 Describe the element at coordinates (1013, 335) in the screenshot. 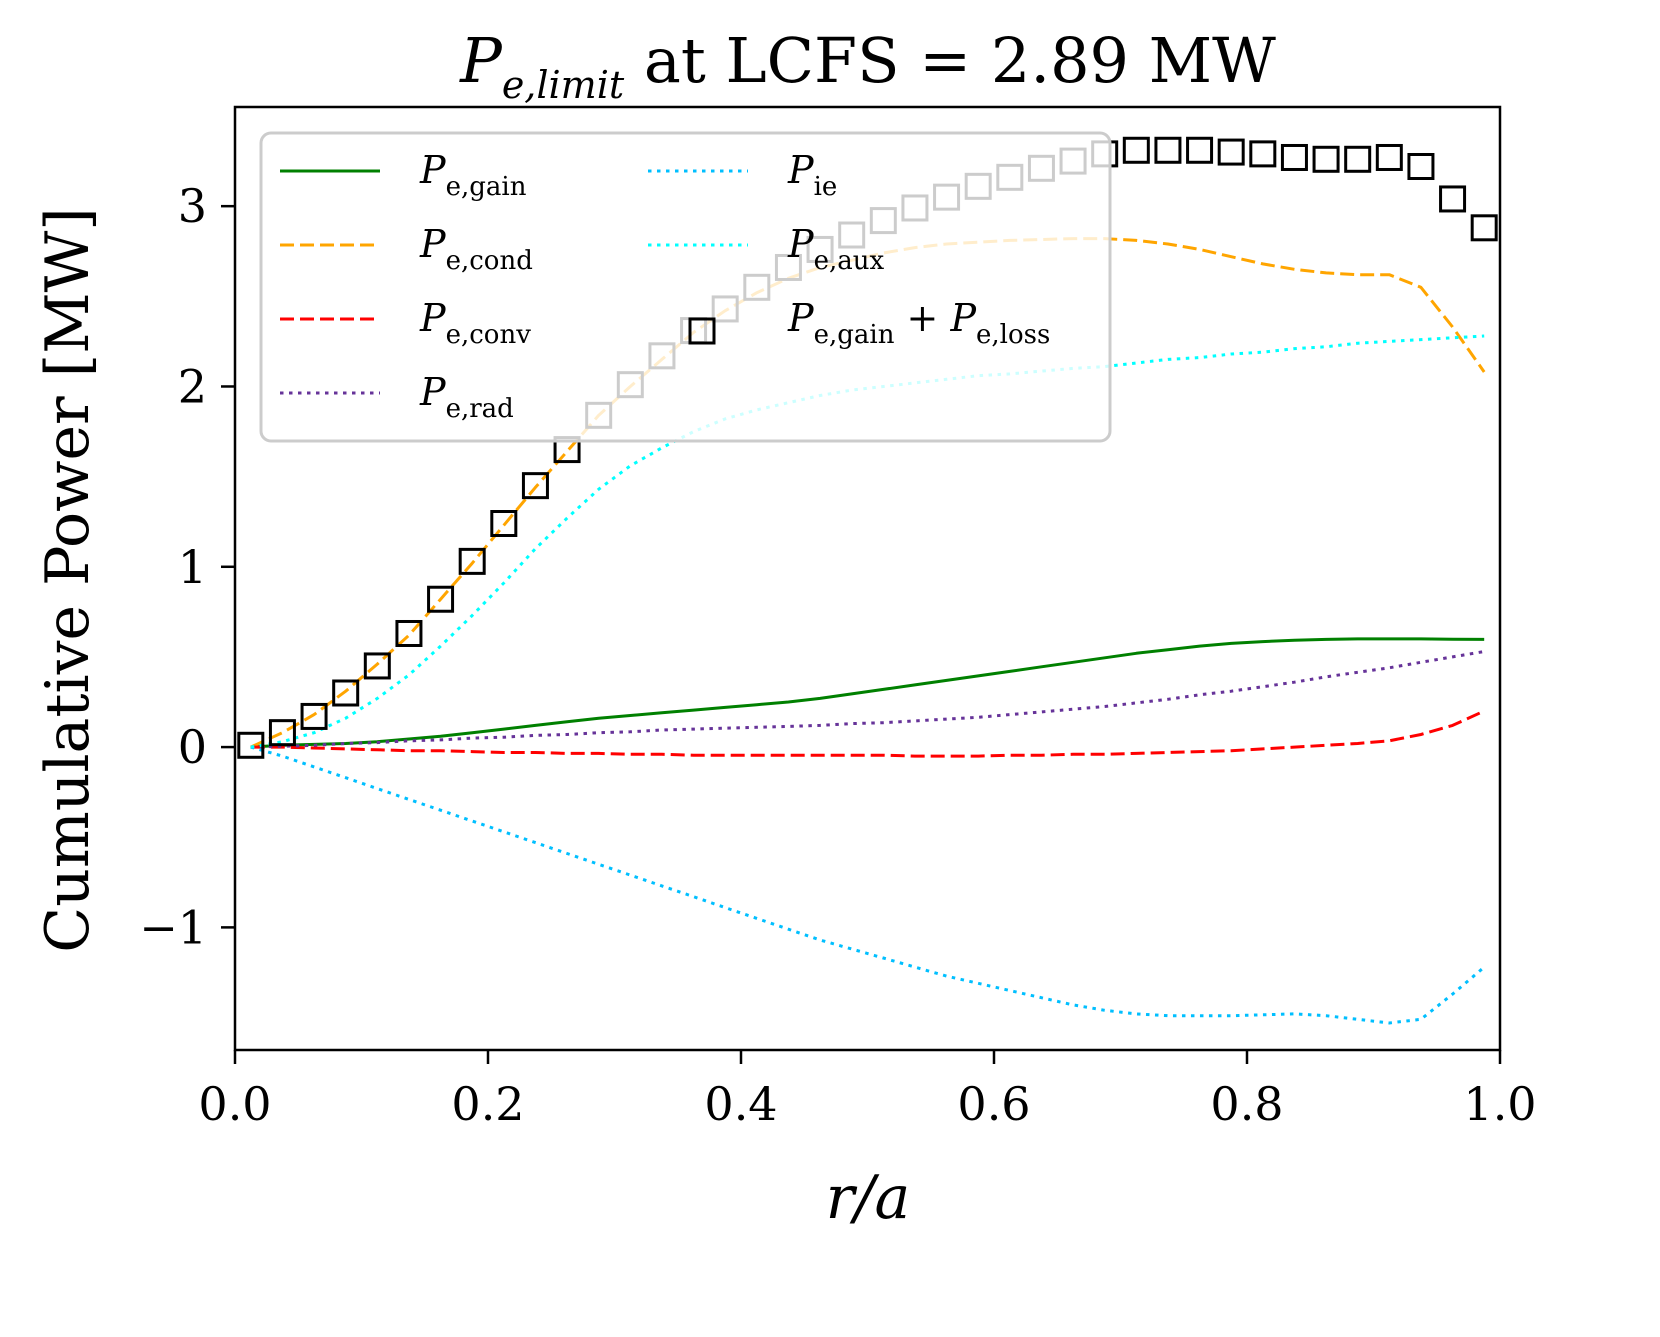

I see `legend-label-sub2: e,loss` at that location.